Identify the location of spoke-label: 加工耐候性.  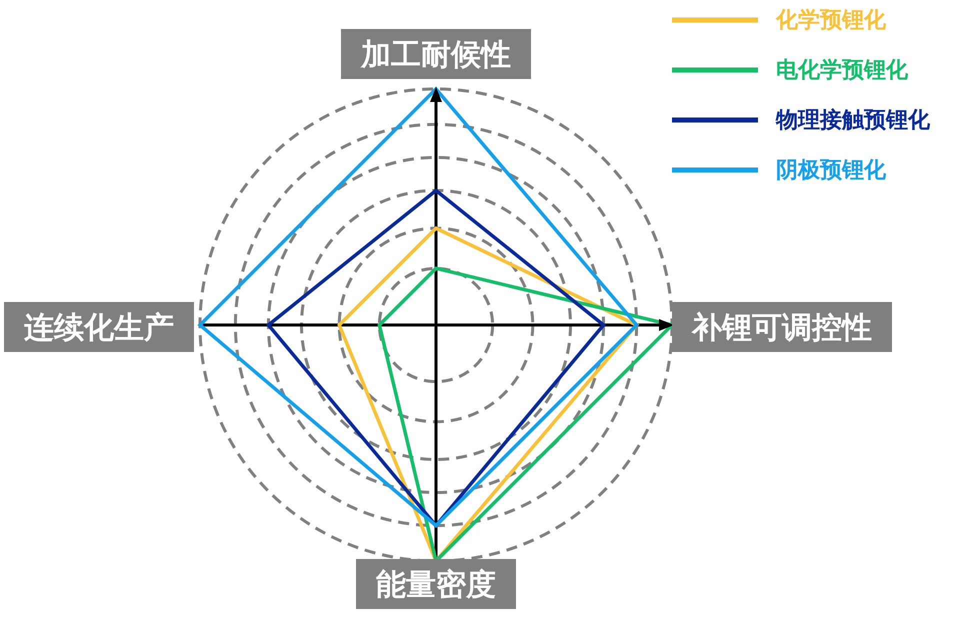
(435, 55).